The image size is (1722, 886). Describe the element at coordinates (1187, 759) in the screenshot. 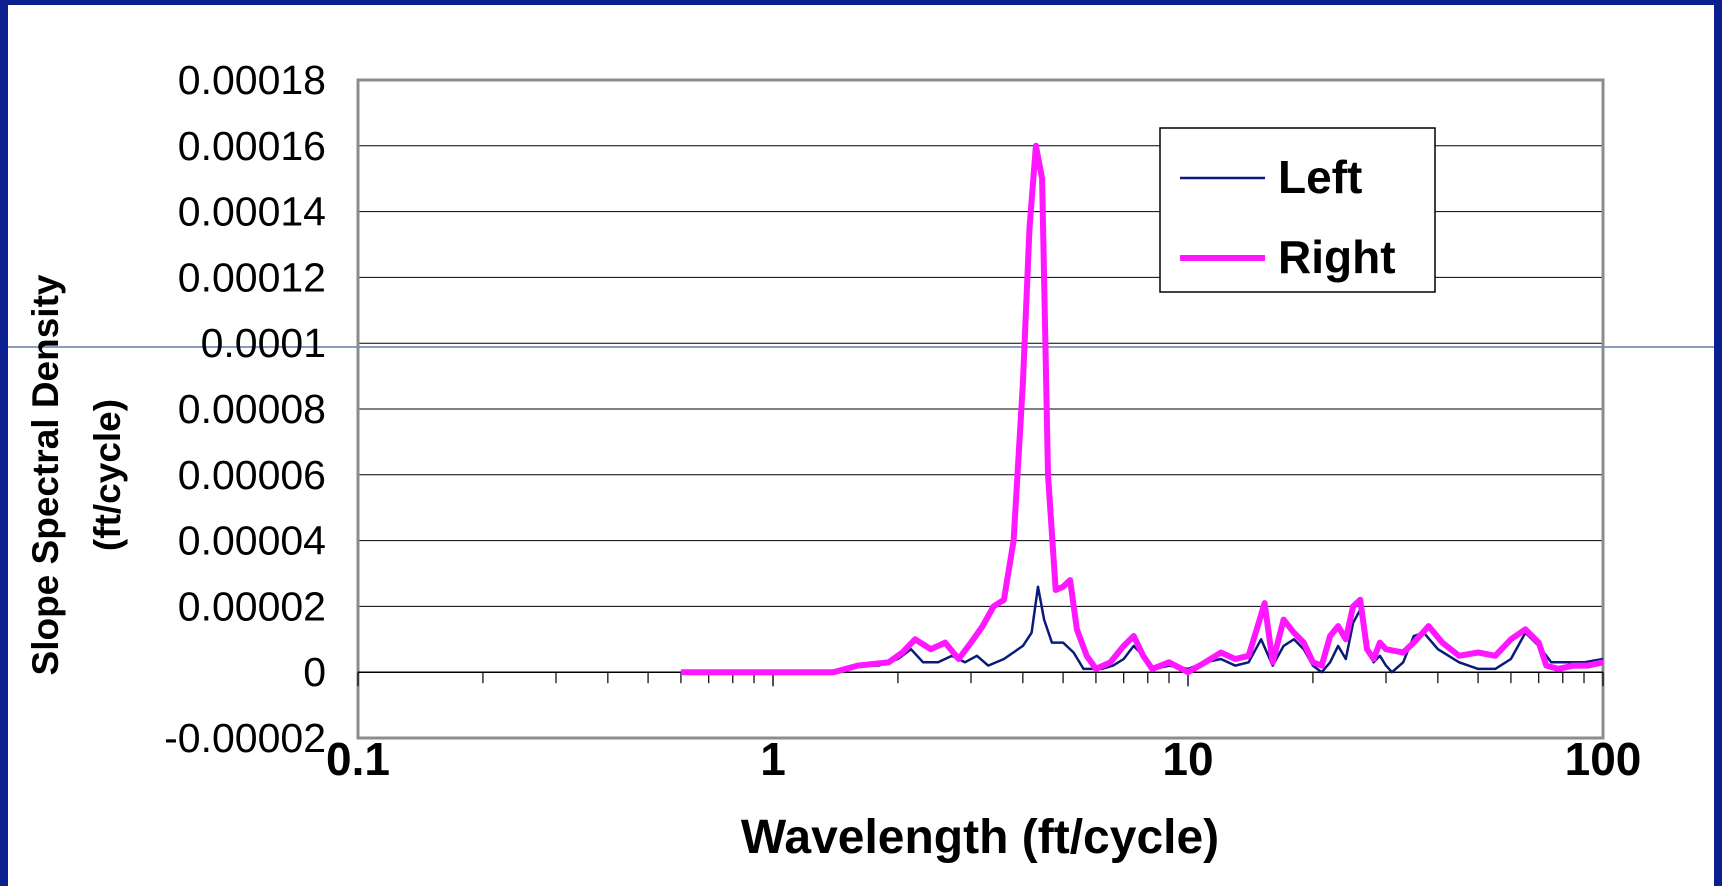

I see `x-tick-label: 10` at that location.